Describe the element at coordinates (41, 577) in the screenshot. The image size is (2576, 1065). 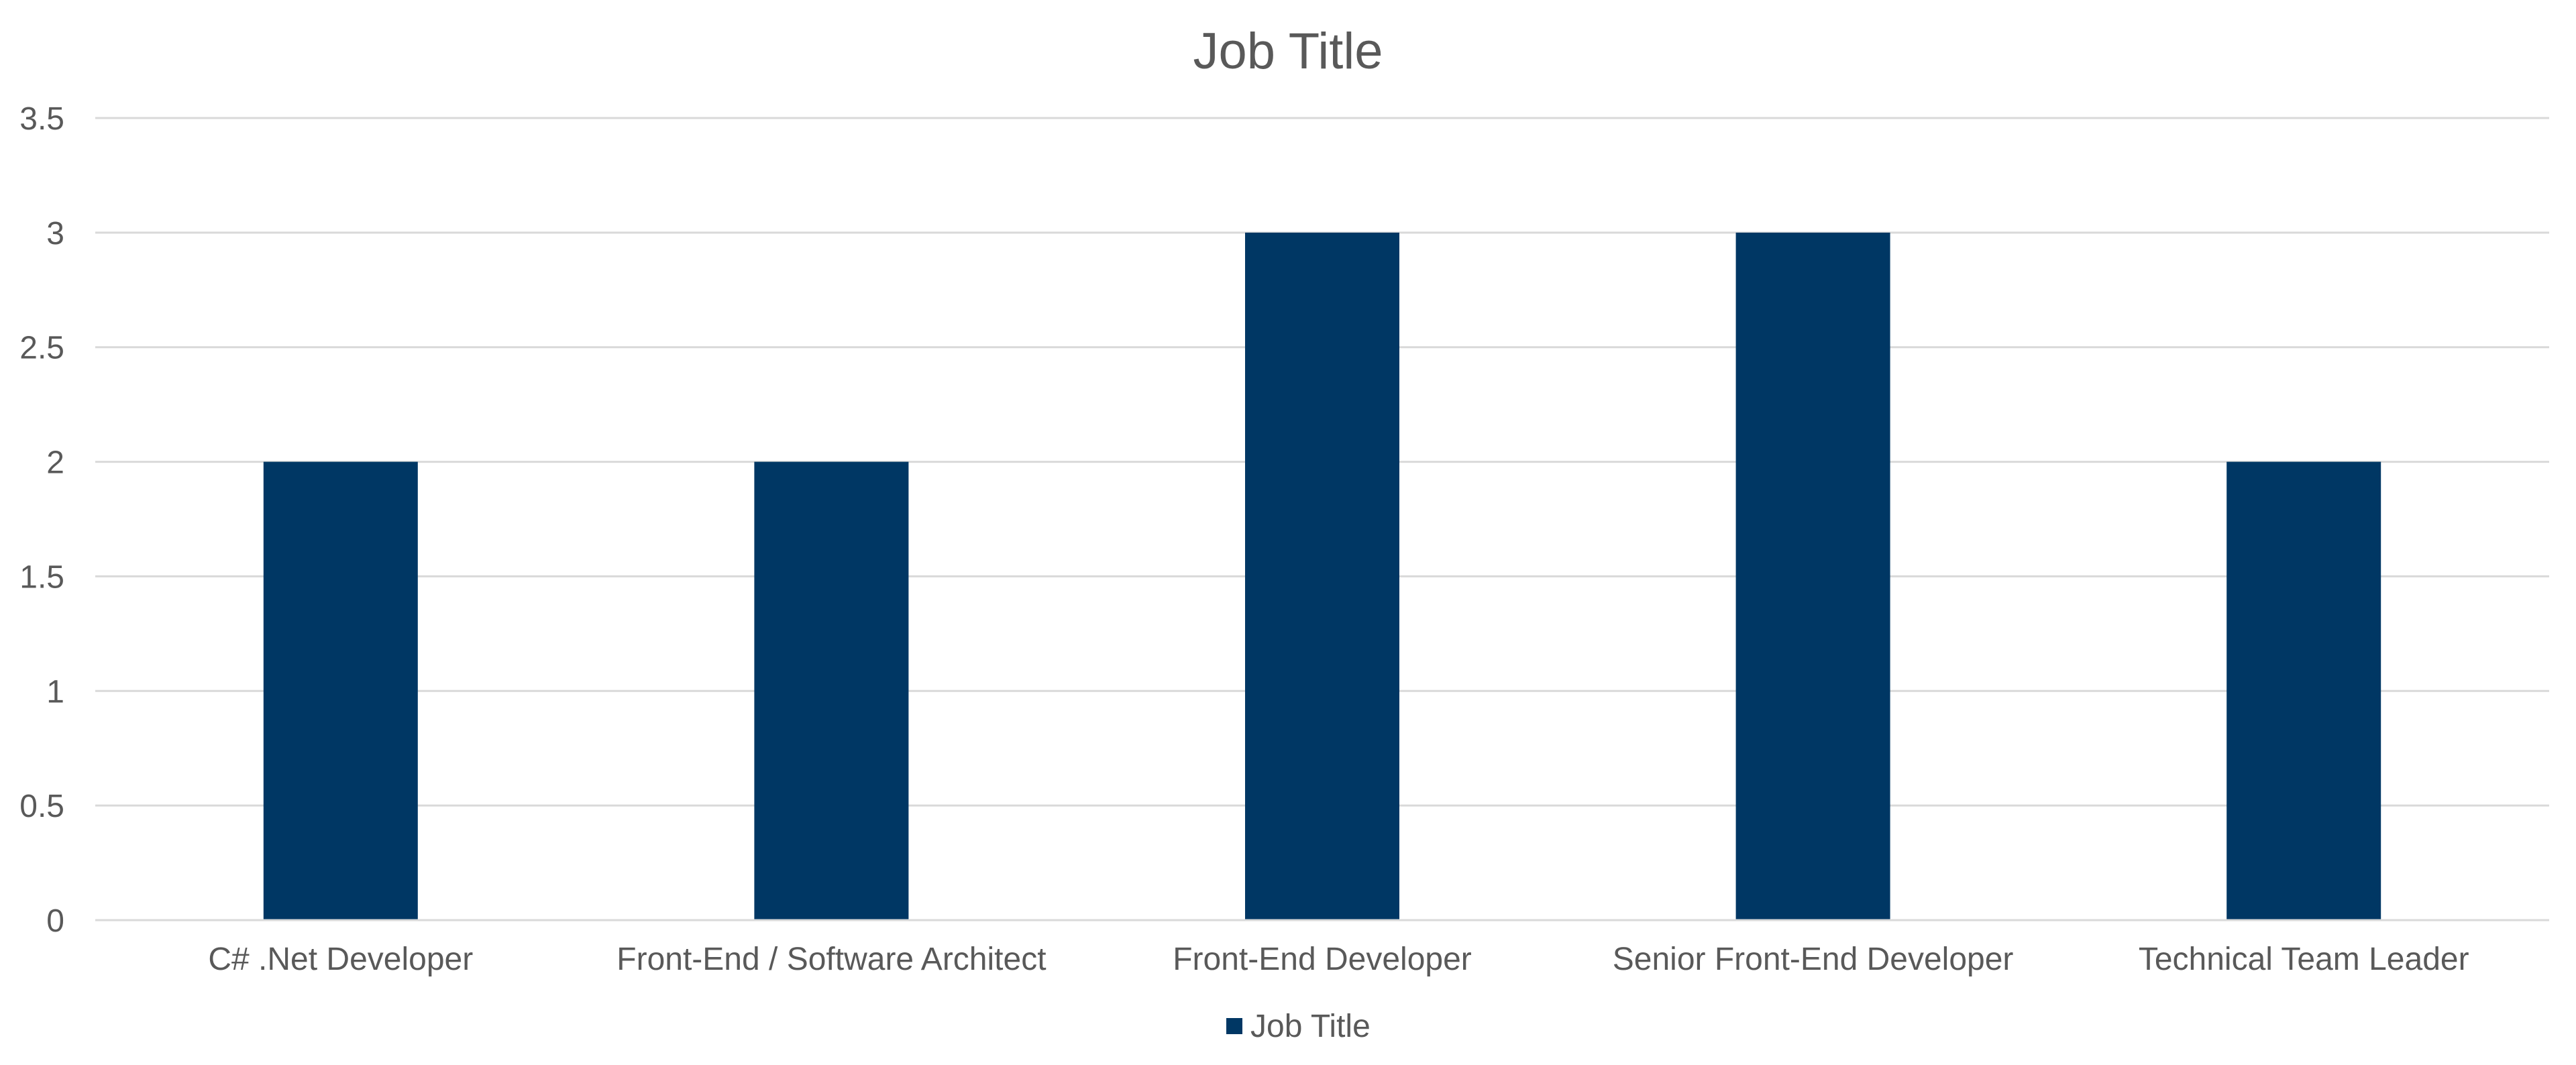
I see `y-tick-label: 1.5` at that location.